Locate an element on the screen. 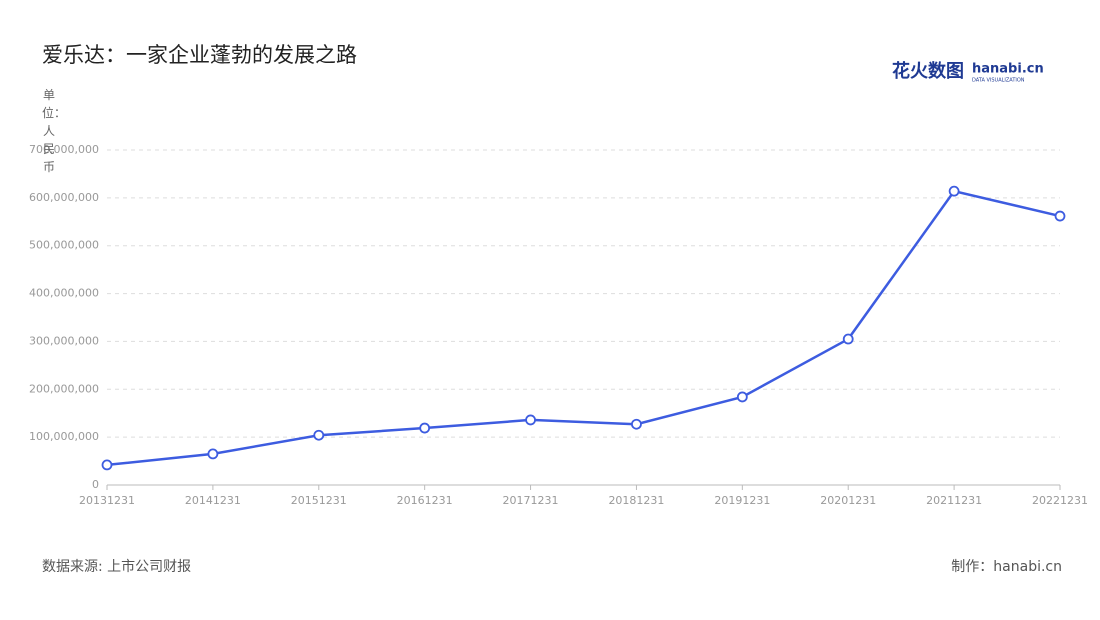 Image resolution: width=1100 pixels, height=620 pixels. logo-site: hanabi.cn is located at coordinates (1008, 69).